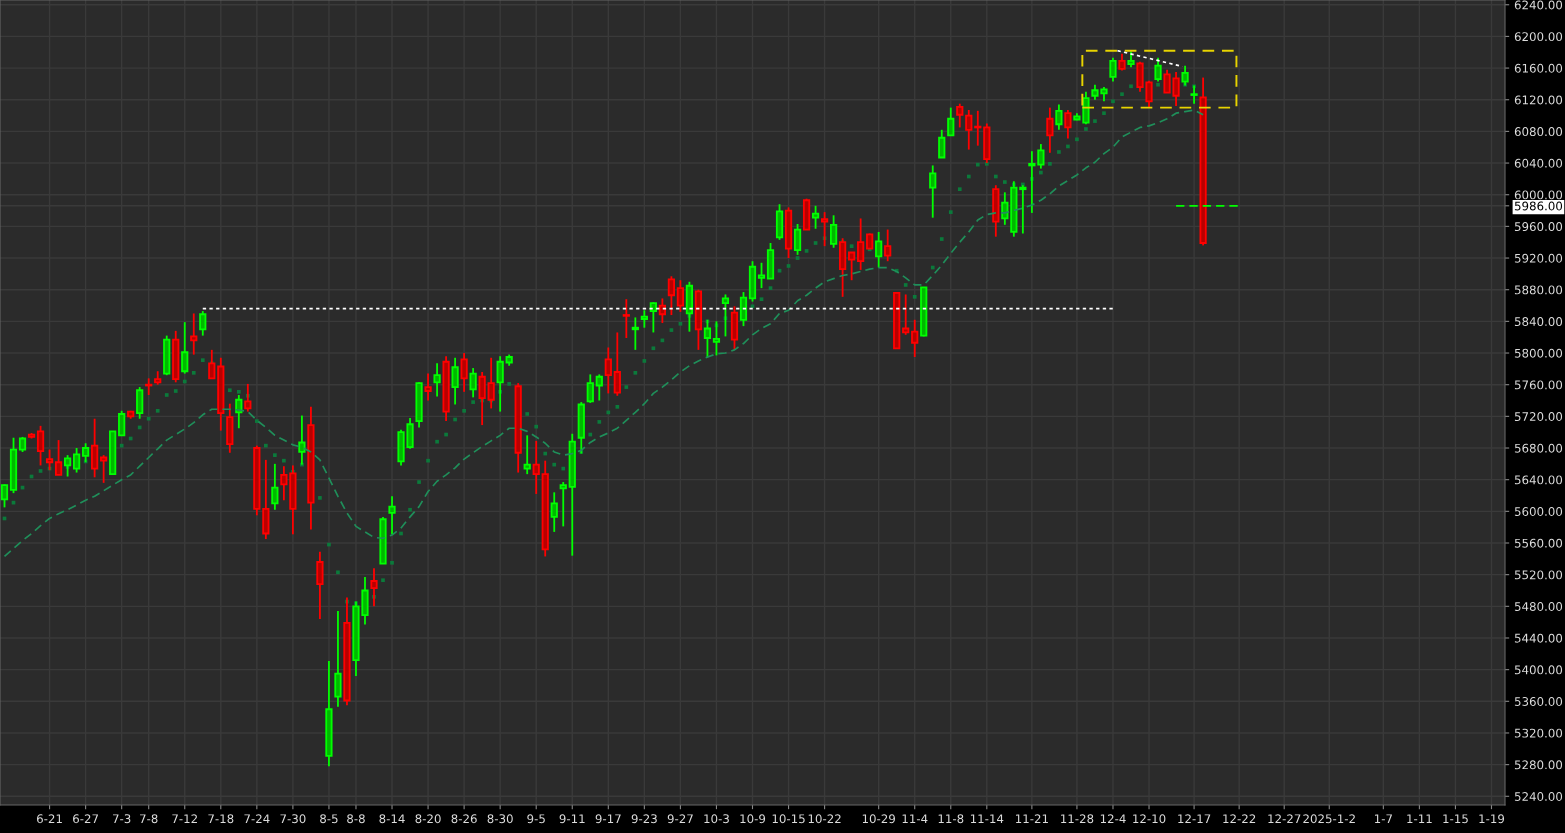 The width and height of the screenshot is (1565, 833). Describe the element at coordinates (987, 818) in the screenshot. I see `x-tick-label: 11-14` at that location.